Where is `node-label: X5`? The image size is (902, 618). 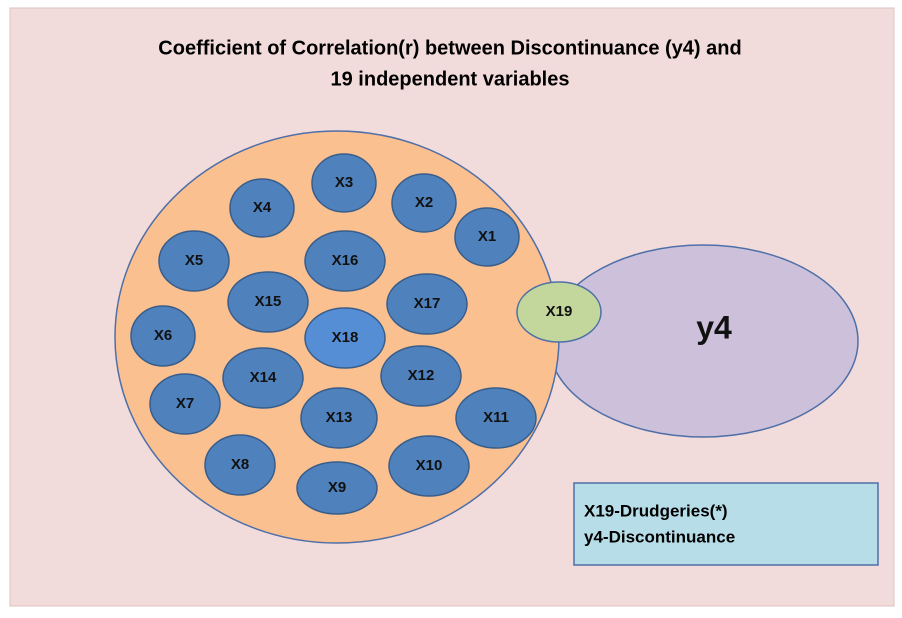 node-label: X5 is located at coordinates (194, 260).